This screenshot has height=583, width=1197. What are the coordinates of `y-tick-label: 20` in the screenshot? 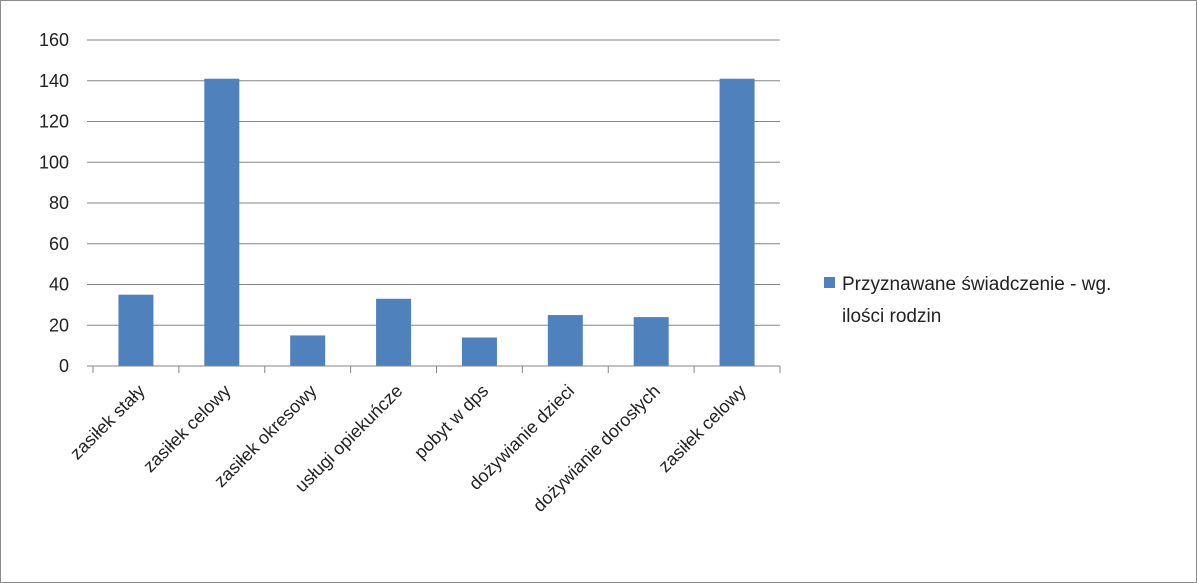 It's located at (59, 325).